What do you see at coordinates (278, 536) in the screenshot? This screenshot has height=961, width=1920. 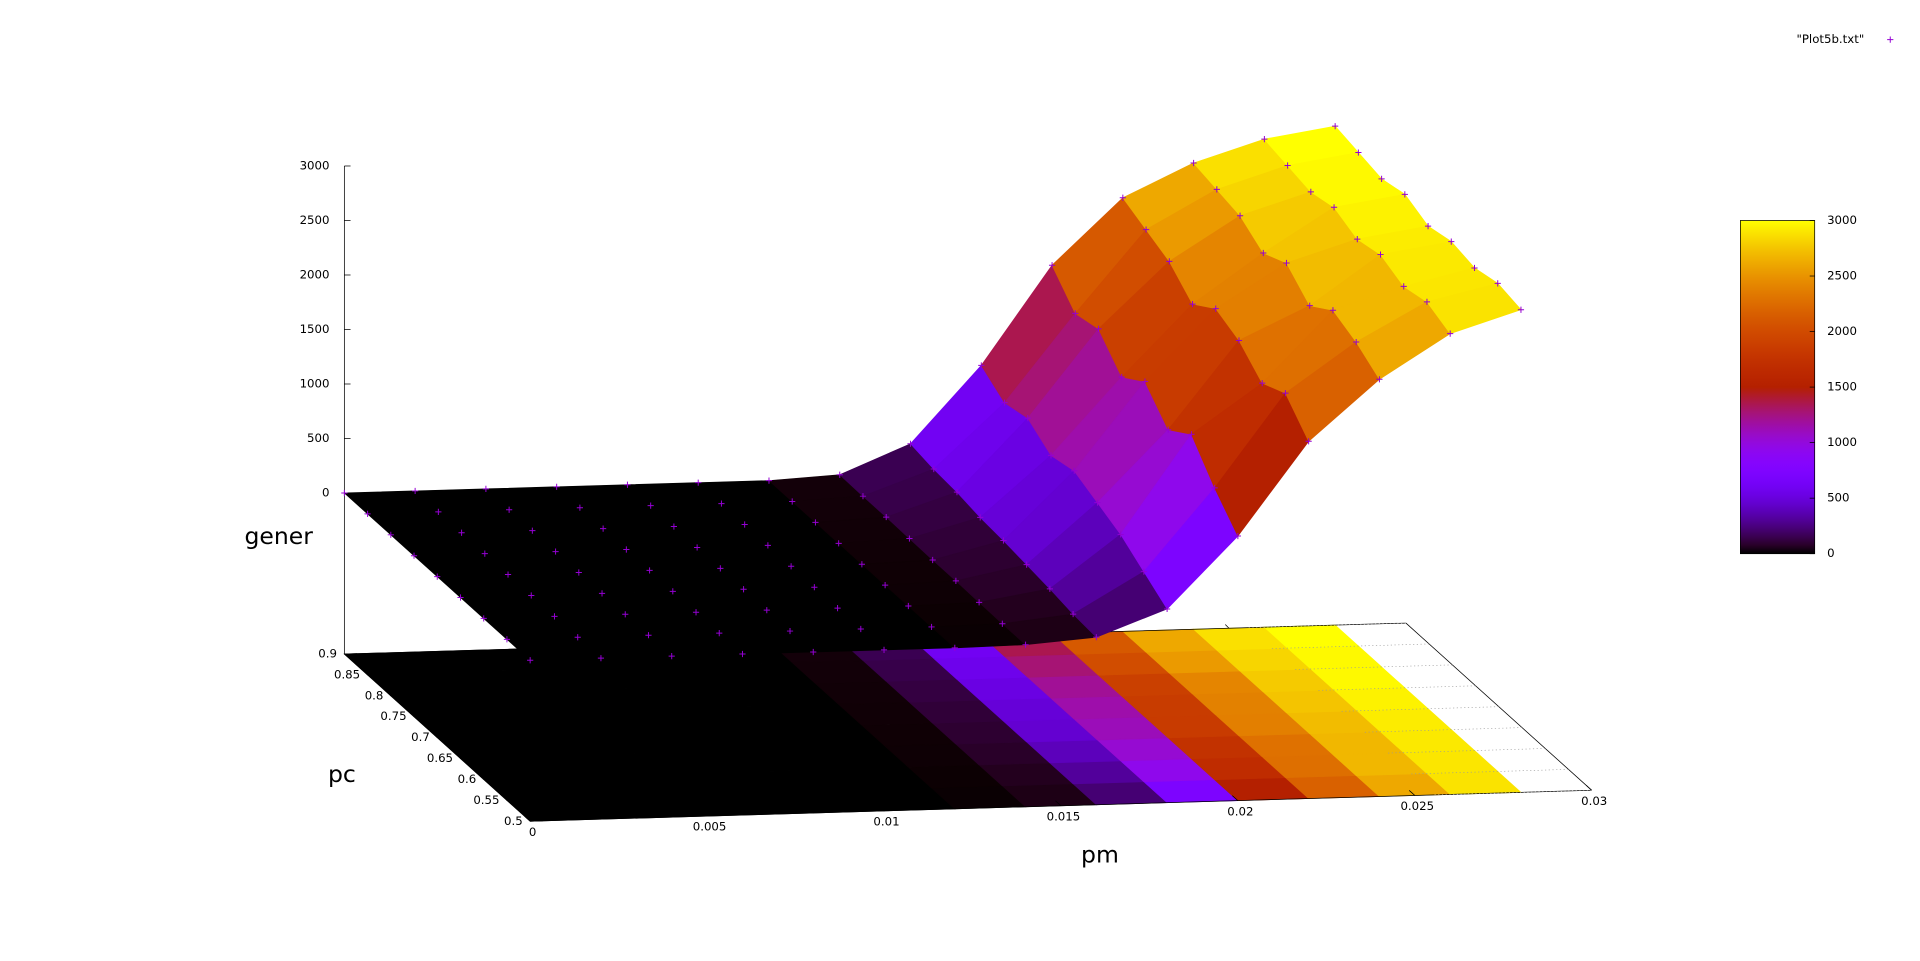 I see `z-axis-label: gener` at bounding box center [278, 536].